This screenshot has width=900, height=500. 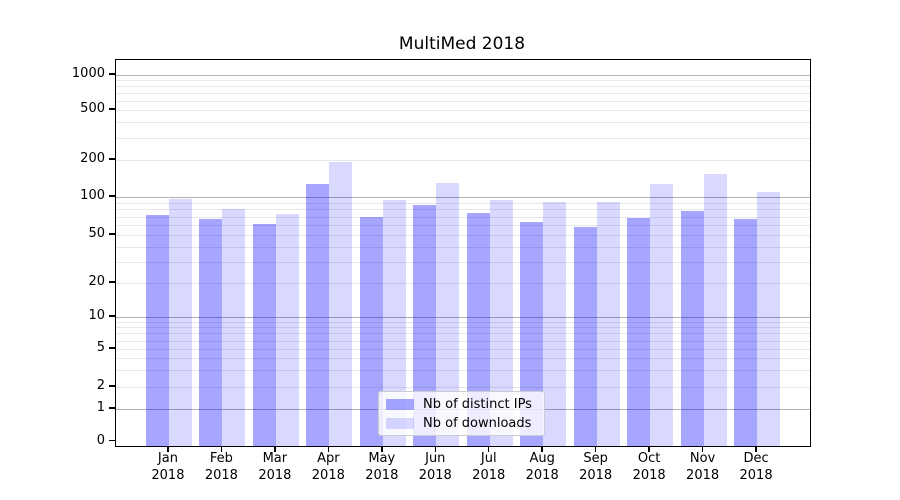 I want to click on xtick-mark-jul, so click(x=488, y=449).